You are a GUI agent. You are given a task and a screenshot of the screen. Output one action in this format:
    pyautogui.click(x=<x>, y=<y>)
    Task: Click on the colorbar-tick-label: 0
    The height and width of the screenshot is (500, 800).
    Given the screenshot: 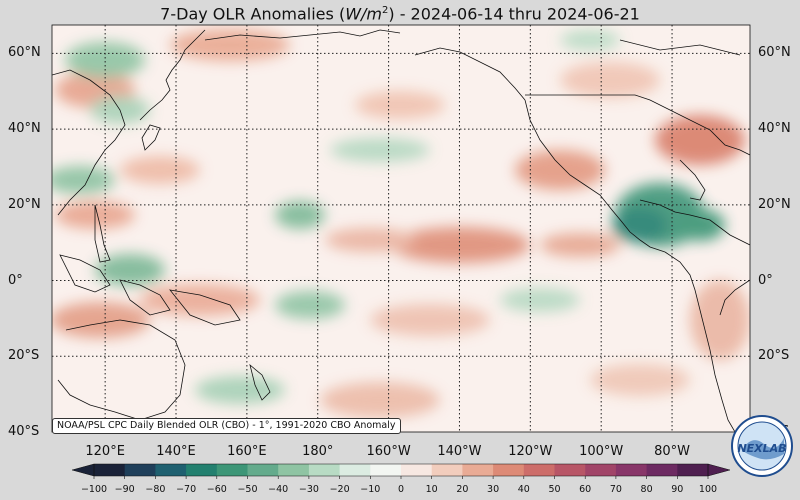 What is the action you would take?
    pyautogui.click(x=401, y=489)
    